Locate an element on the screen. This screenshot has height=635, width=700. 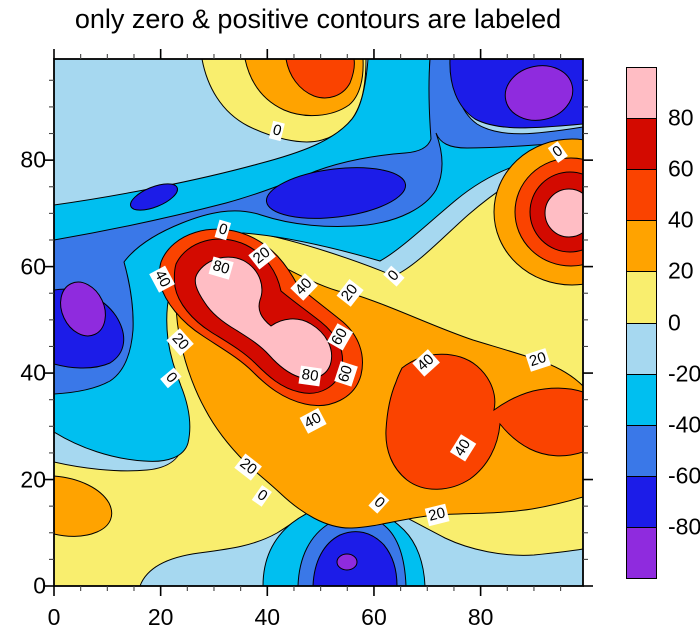
colorbar-label: 60 is located at coordinates (681, 168).